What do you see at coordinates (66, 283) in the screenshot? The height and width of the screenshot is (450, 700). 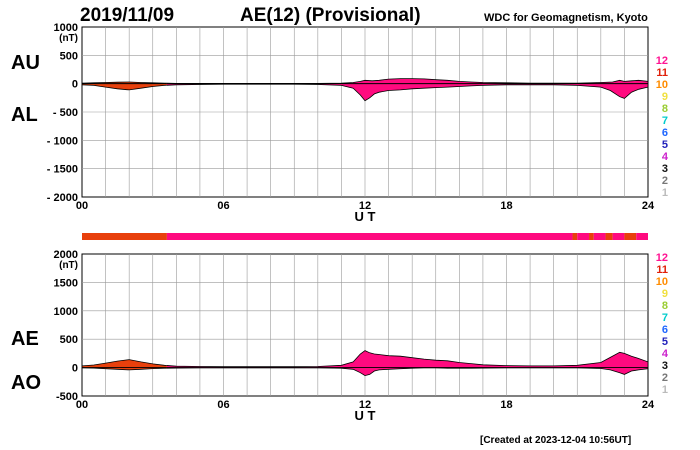 I see `y-tick-label: 1500` at bounding box center [66, 283].